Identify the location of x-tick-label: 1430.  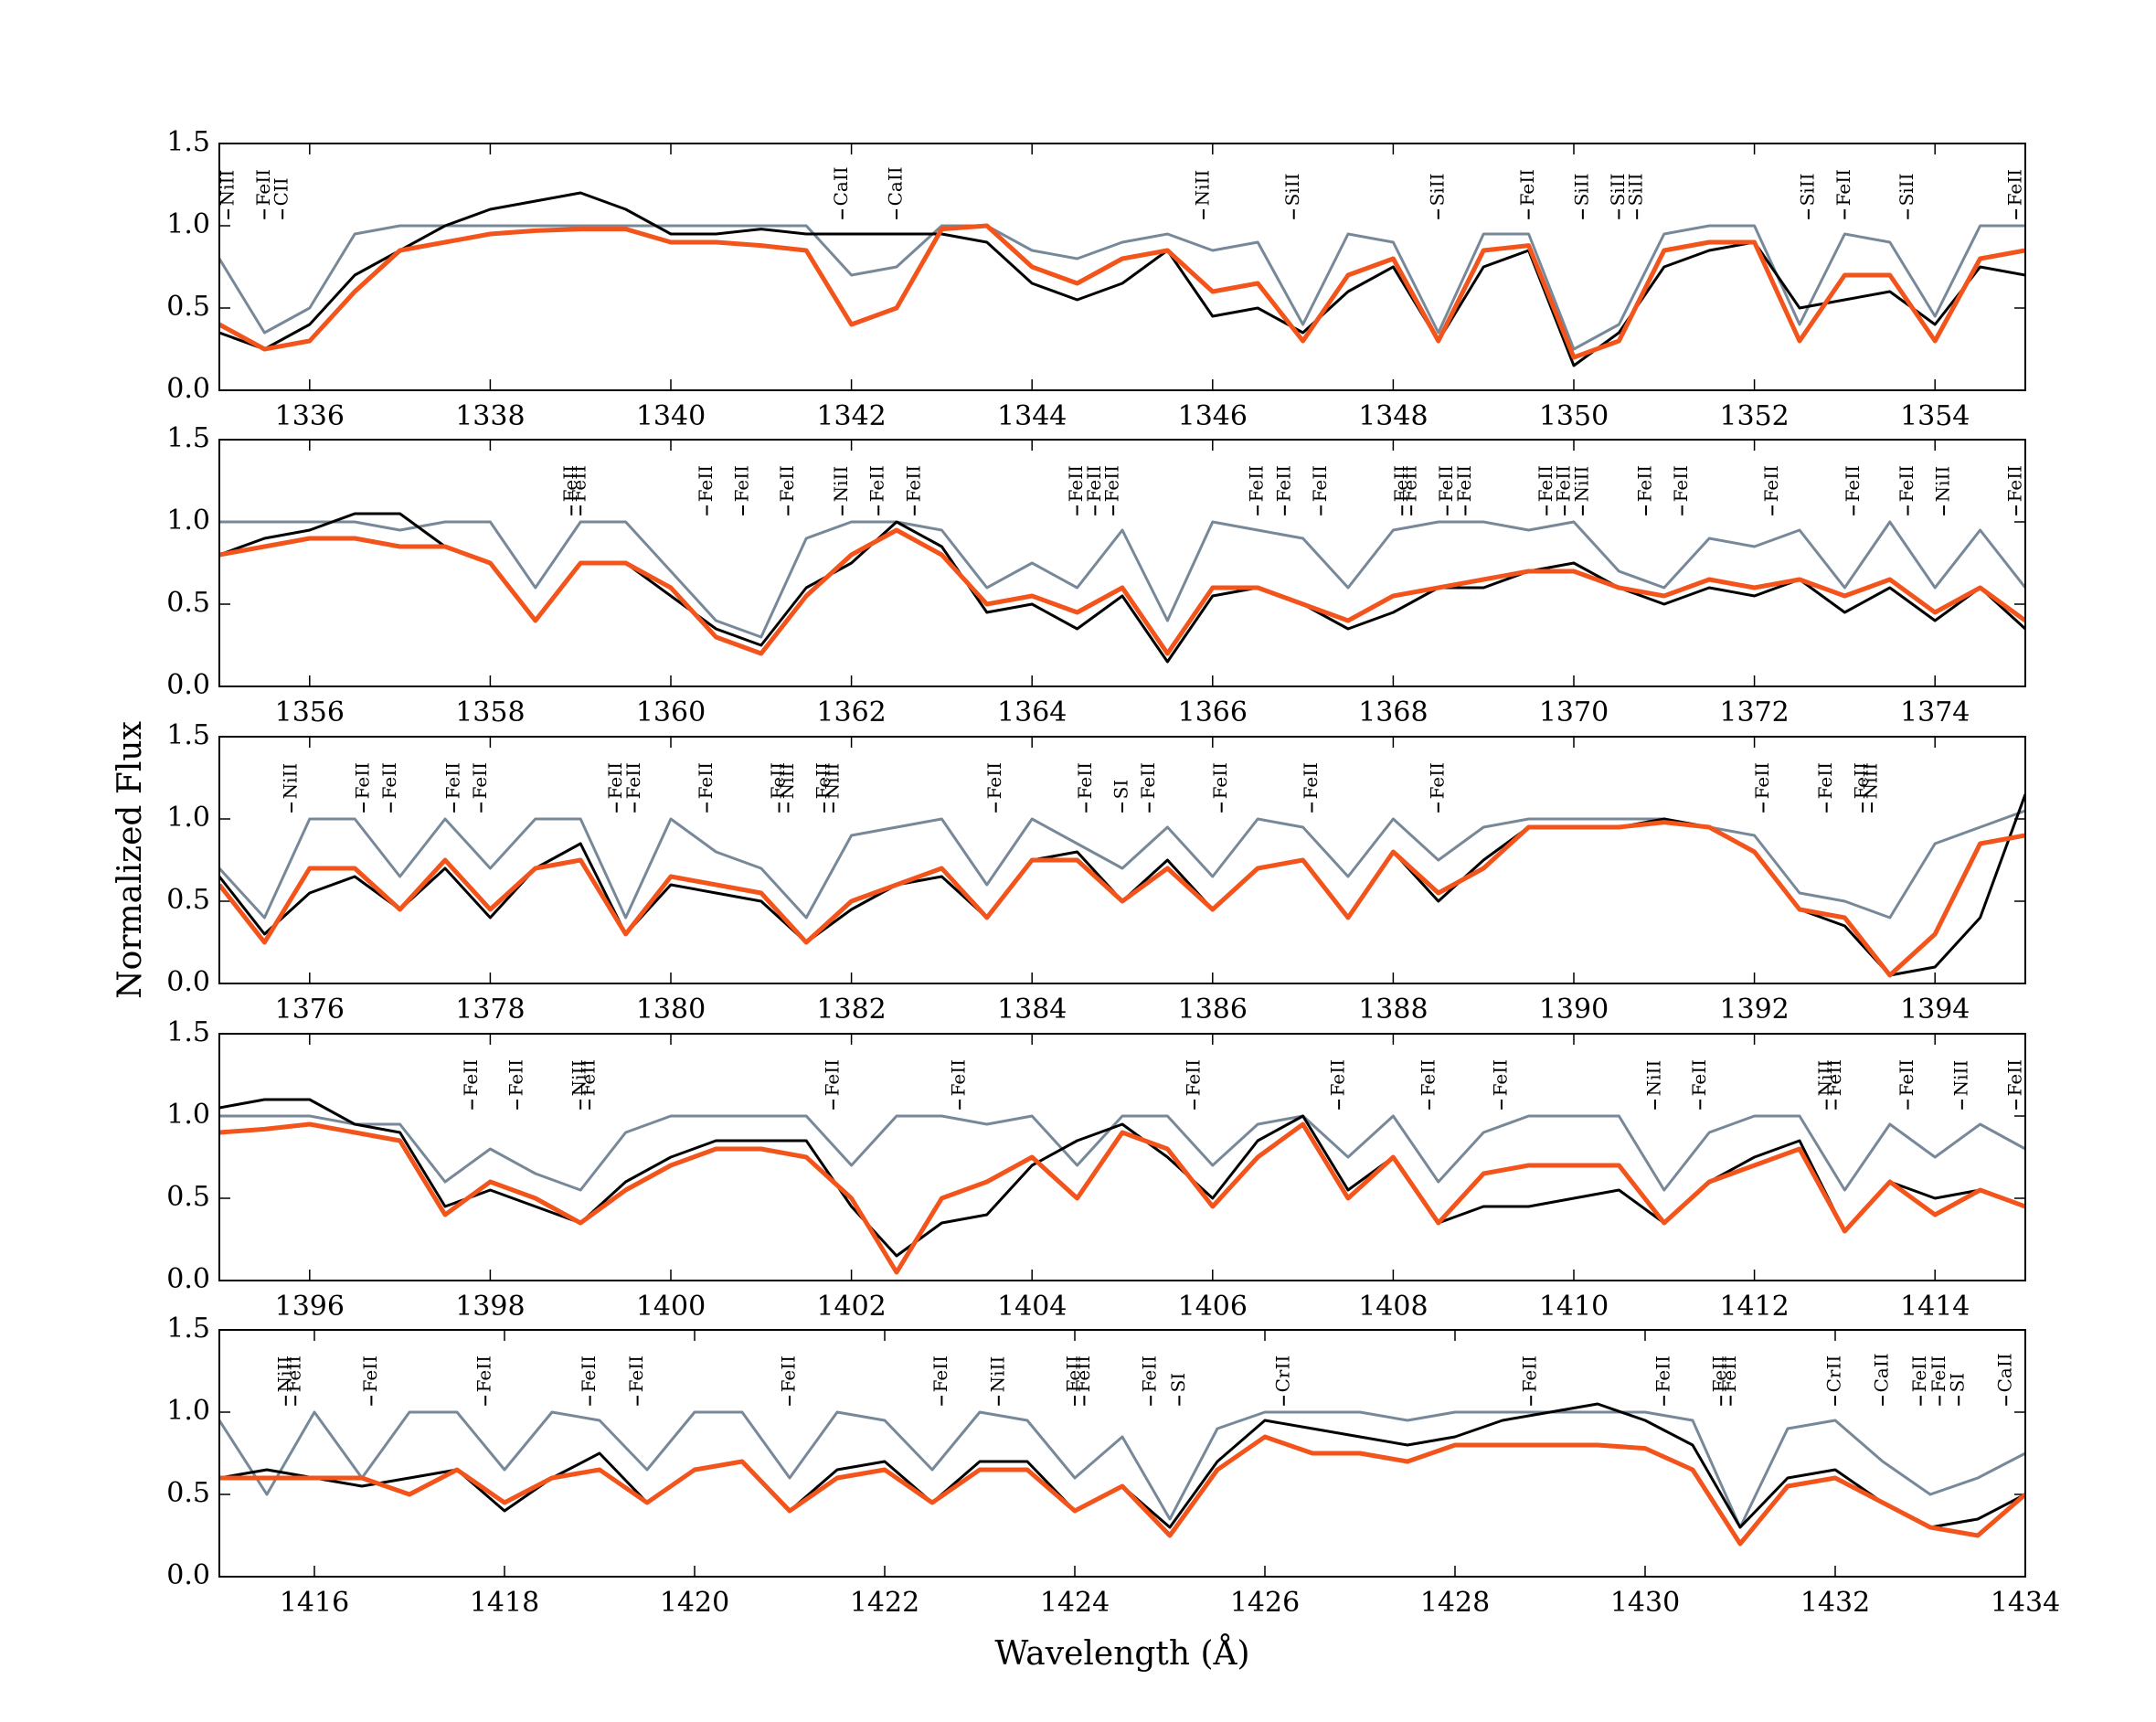
(1645, 1603).